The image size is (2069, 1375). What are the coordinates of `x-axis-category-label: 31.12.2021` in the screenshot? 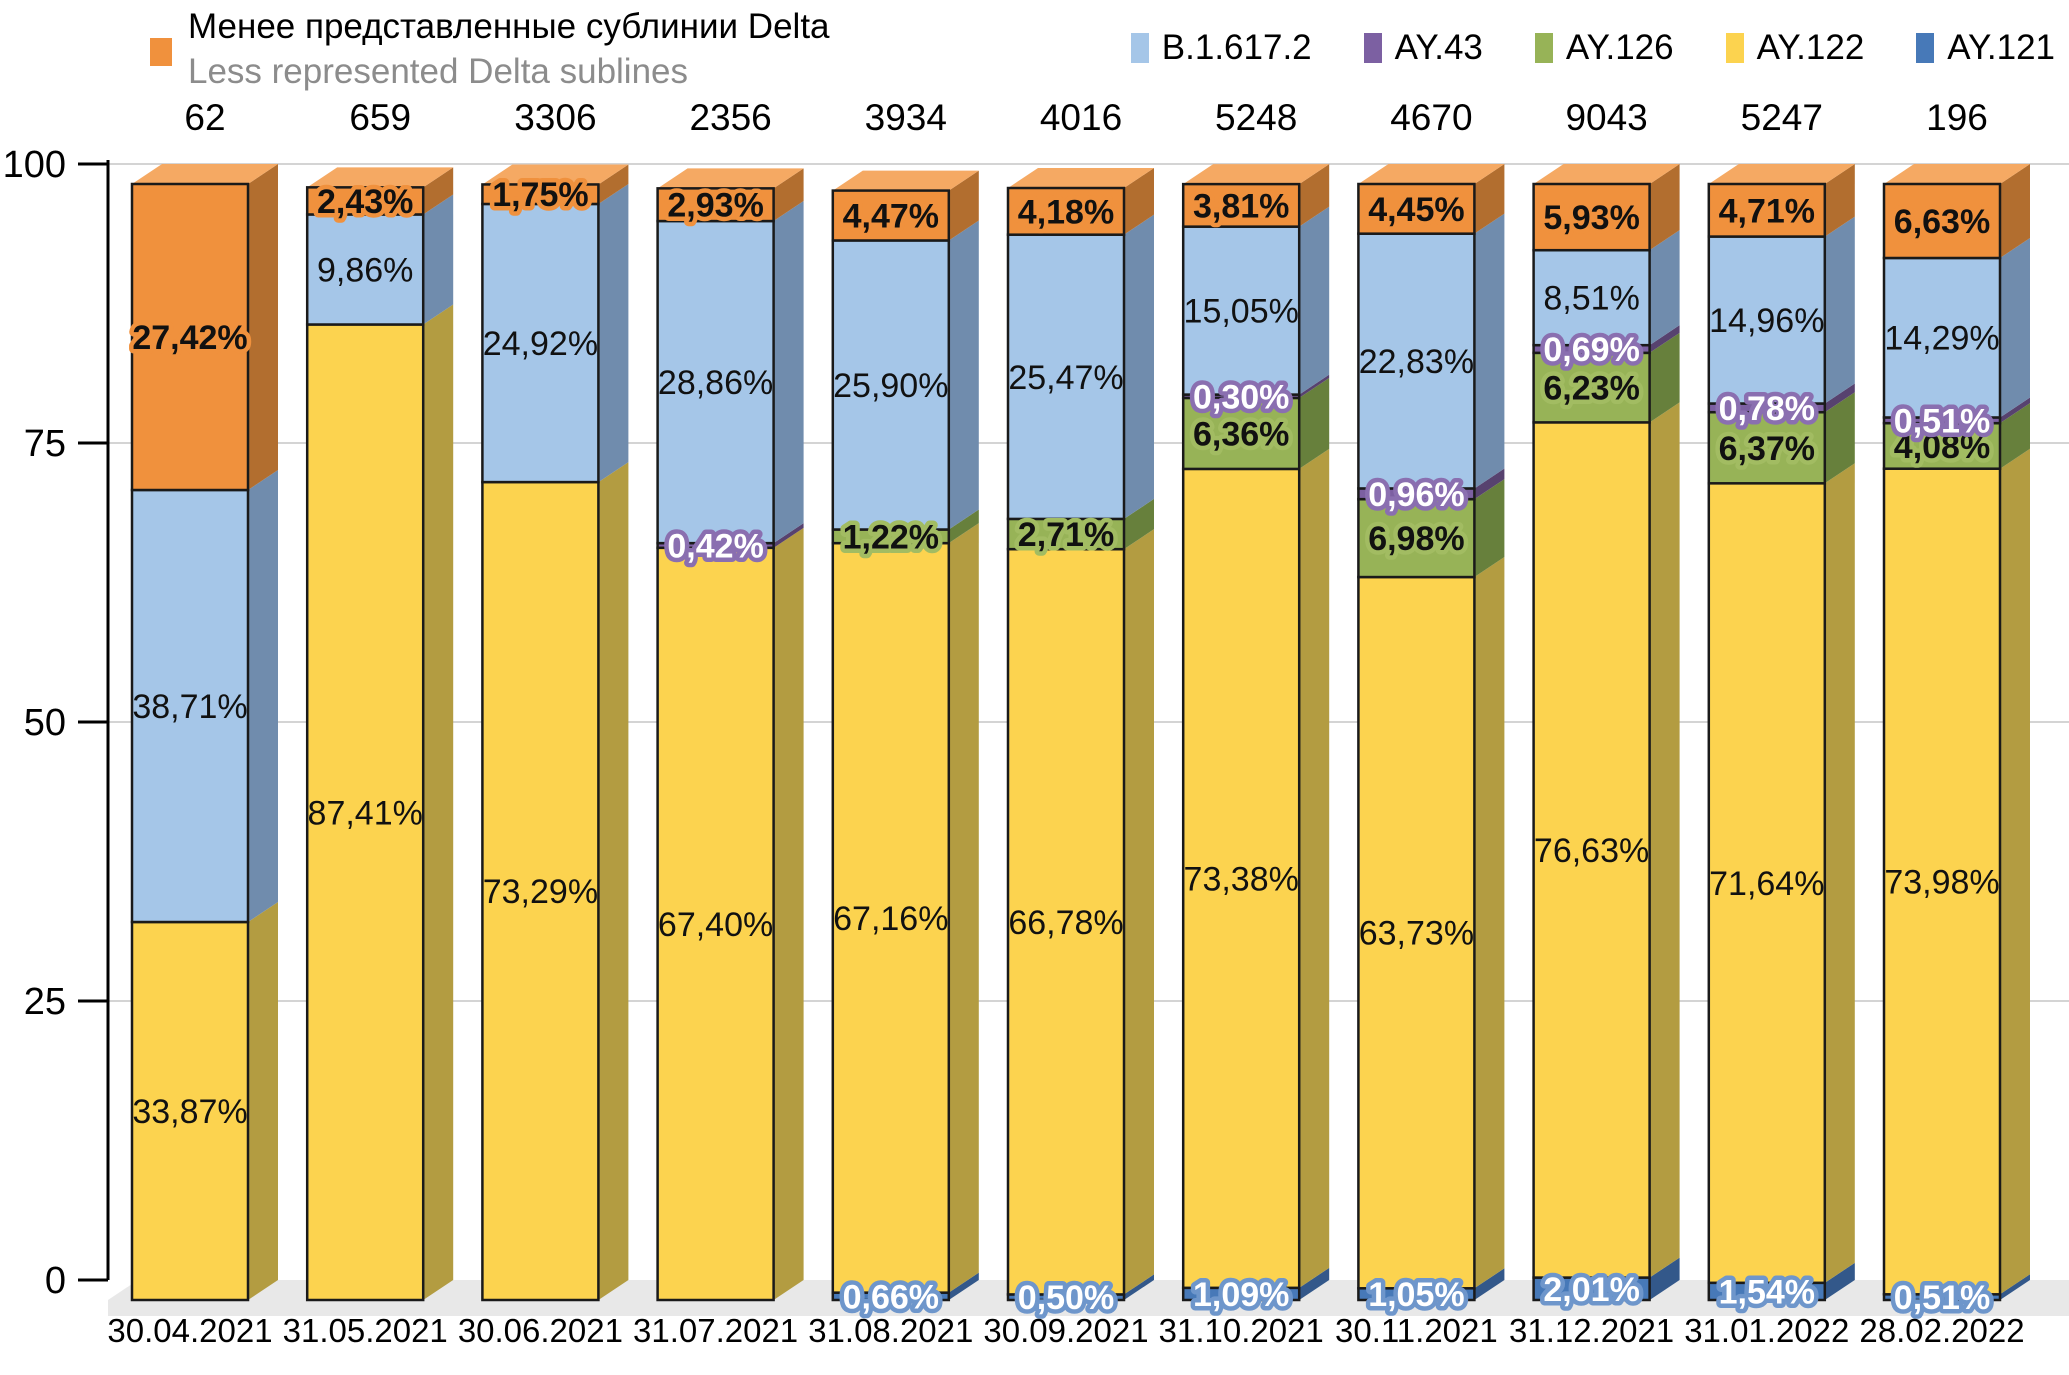 It's located at (1591, 1330).